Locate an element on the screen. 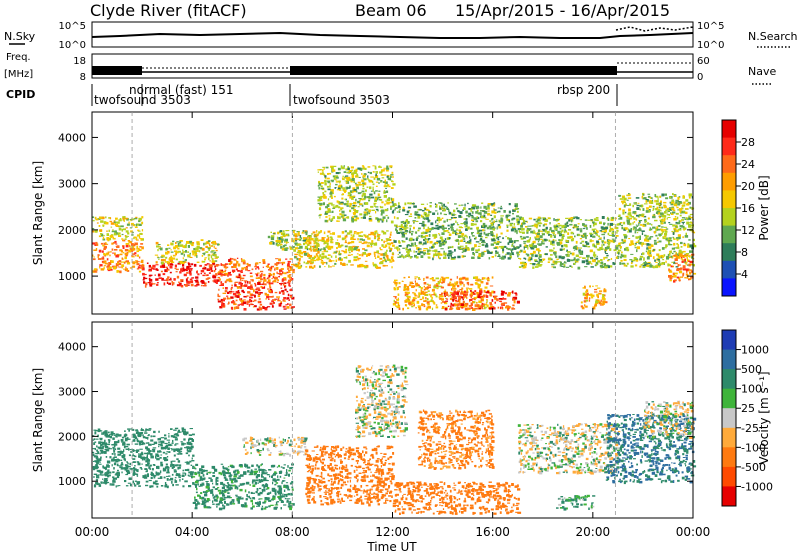  colorbar-swatch is located at coordinates (729, 287).